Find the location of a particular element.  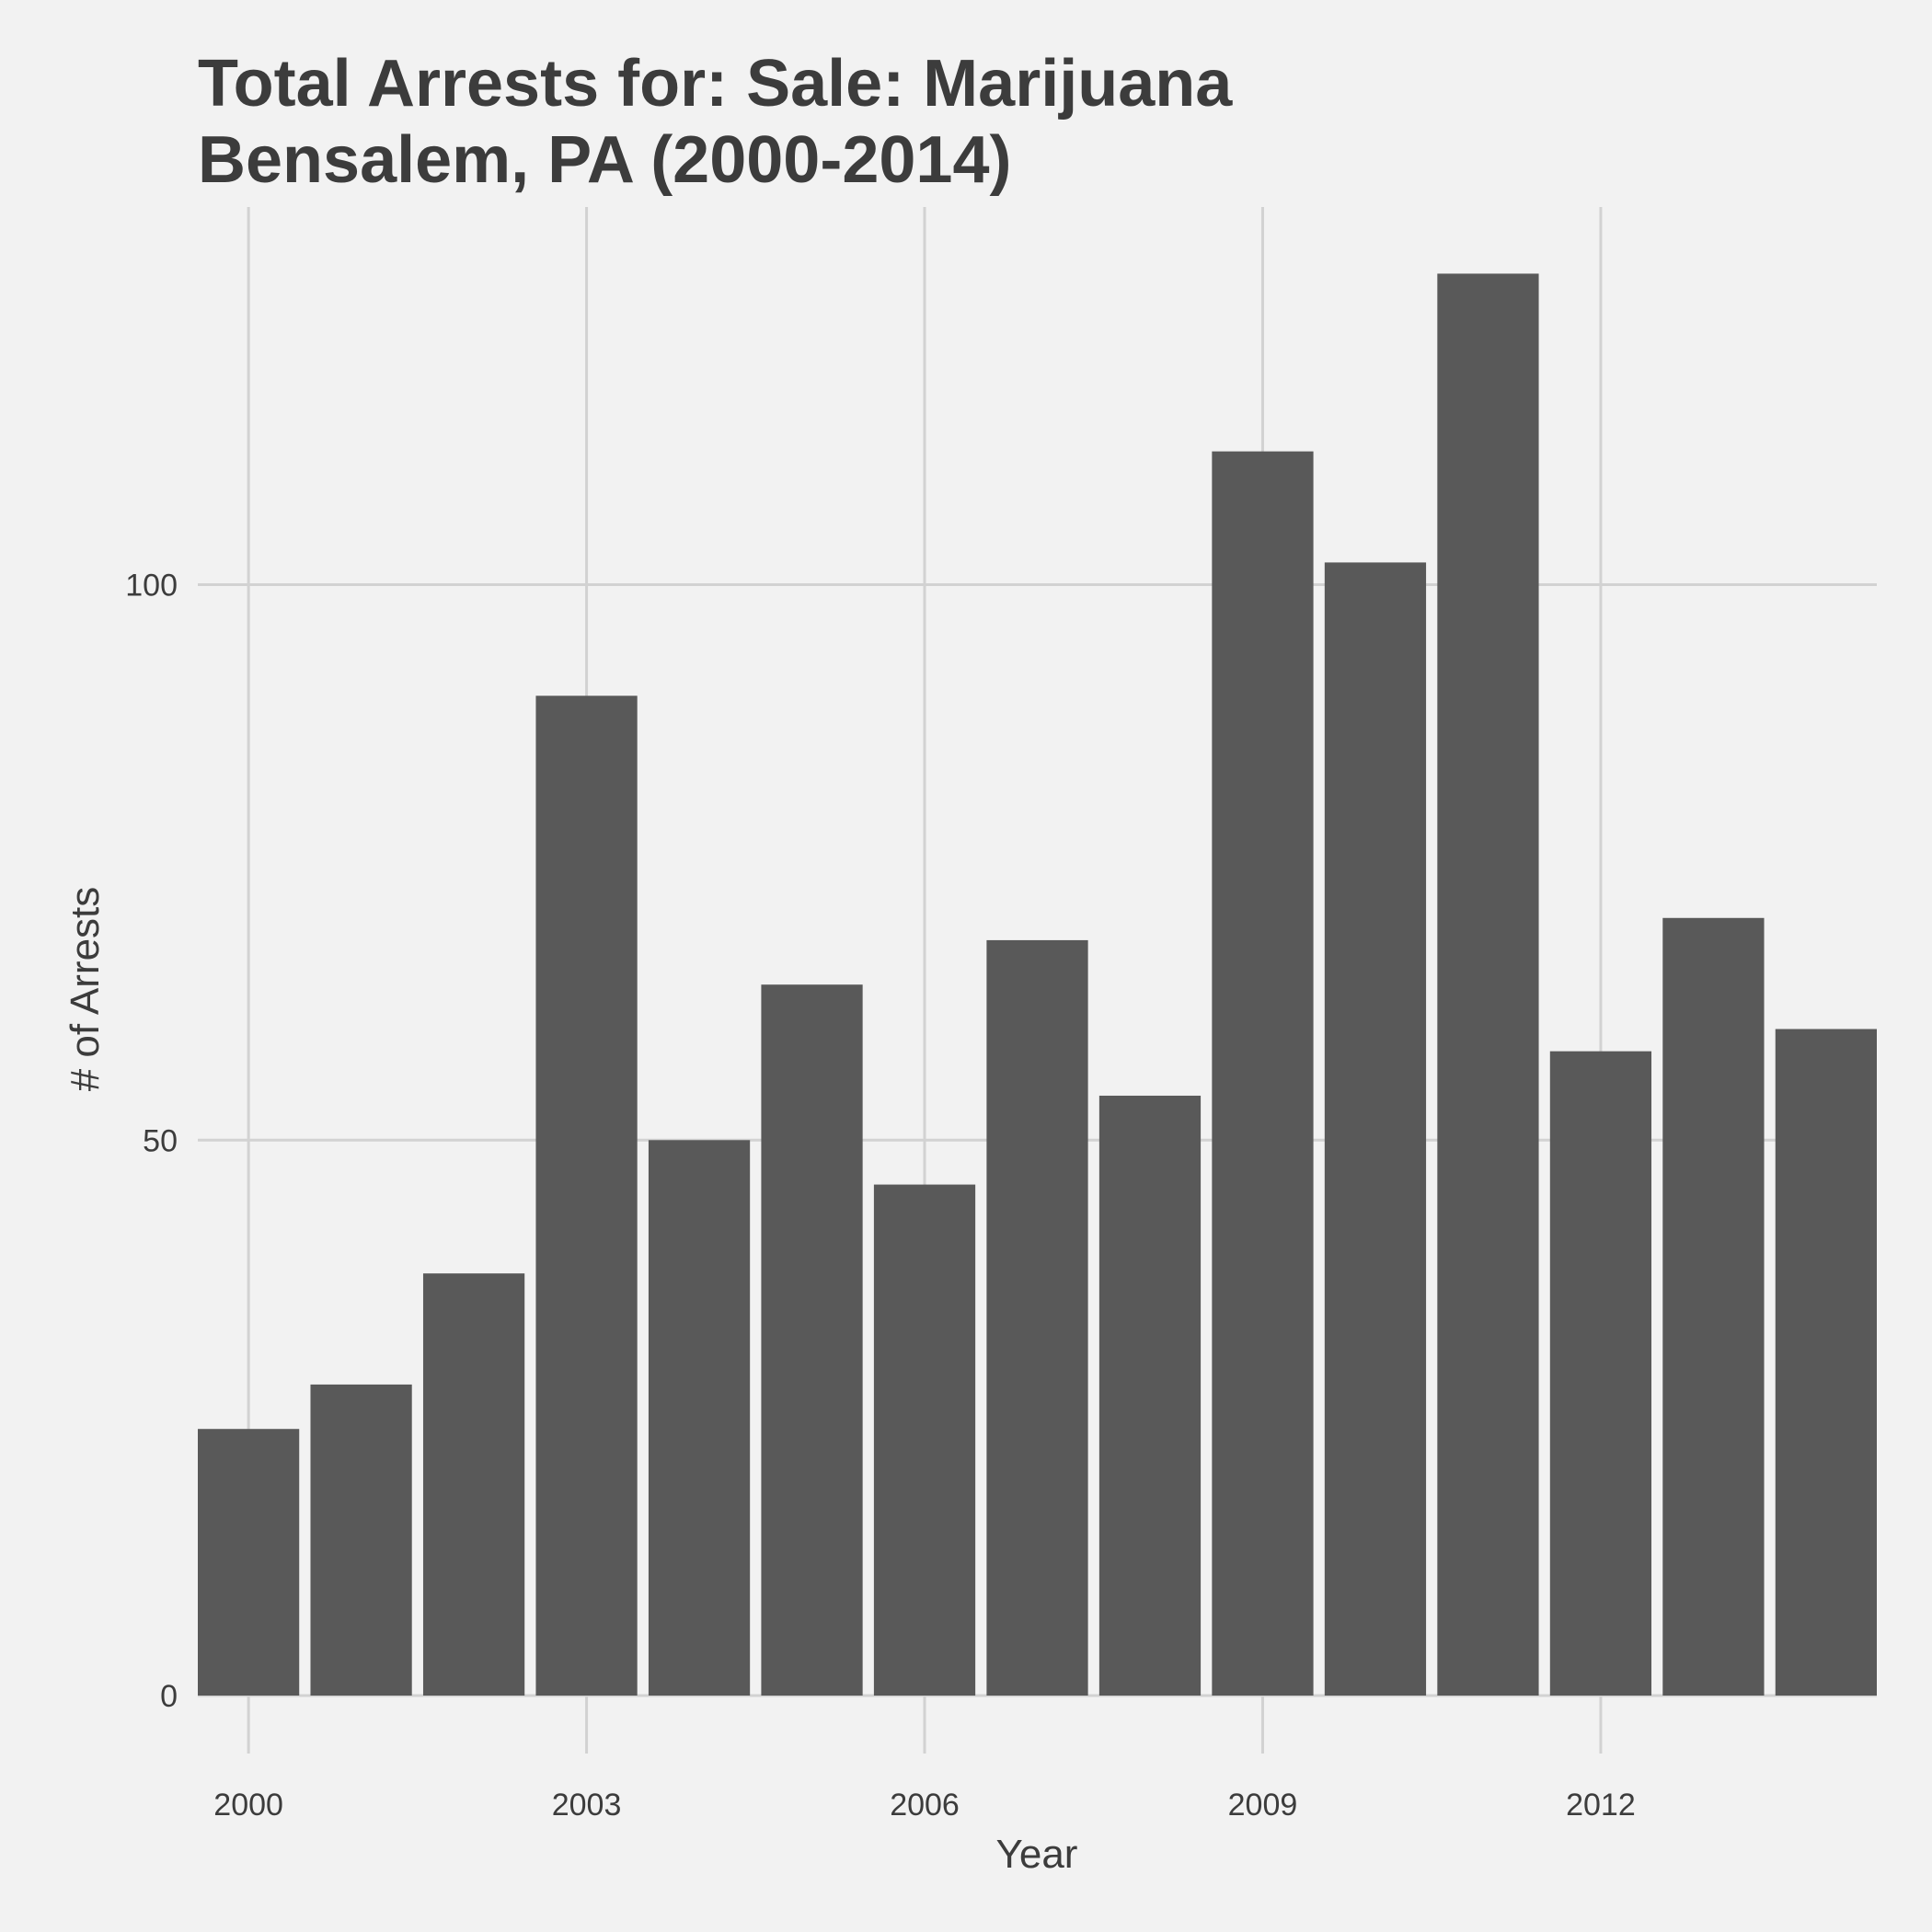

x-axis-label: Year is located at coordinates (1037, 1854).